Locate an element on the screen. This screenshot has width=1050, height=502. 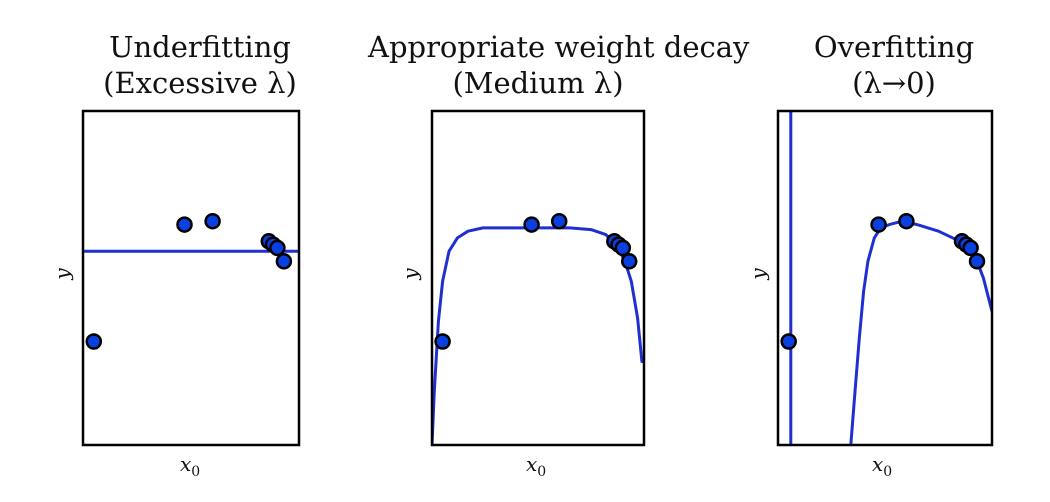
chart-title-line-1: Appropriate weight decay is located at coordinates (559, 47).